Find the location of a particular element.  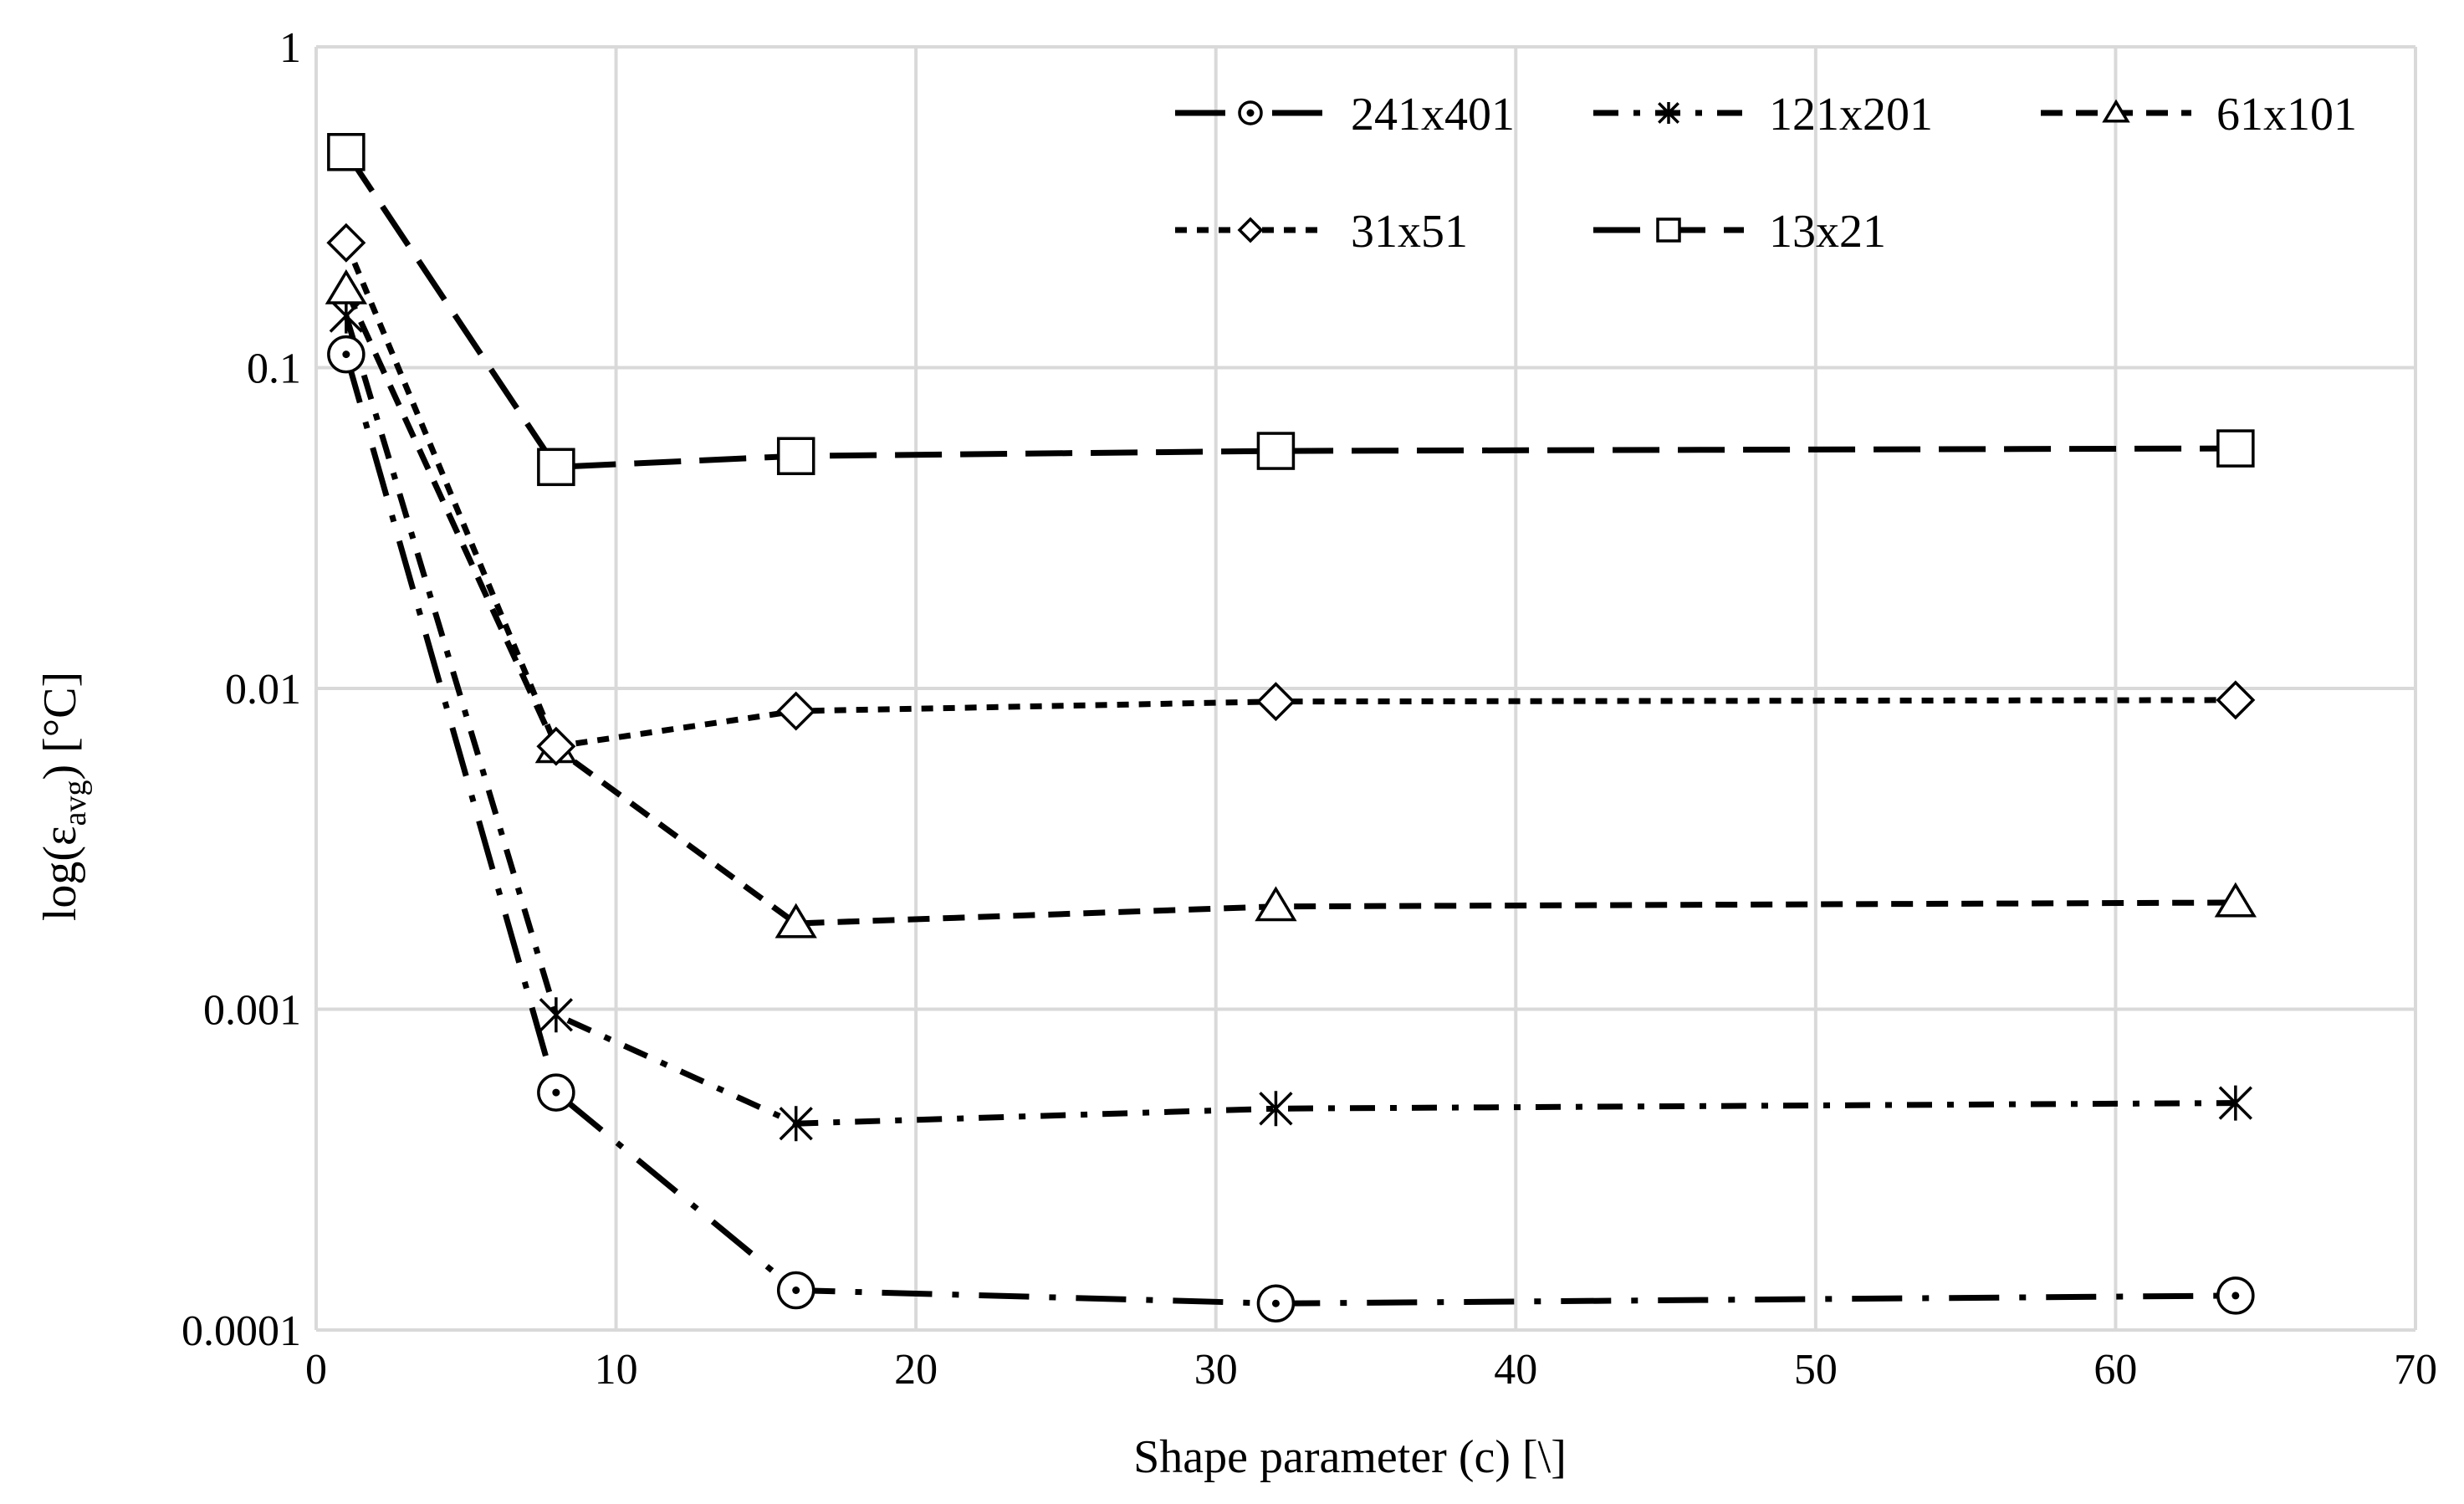

legend: 241x401 121x201 61x101 31x51 13x21 is located at coordinates (1766, 174).